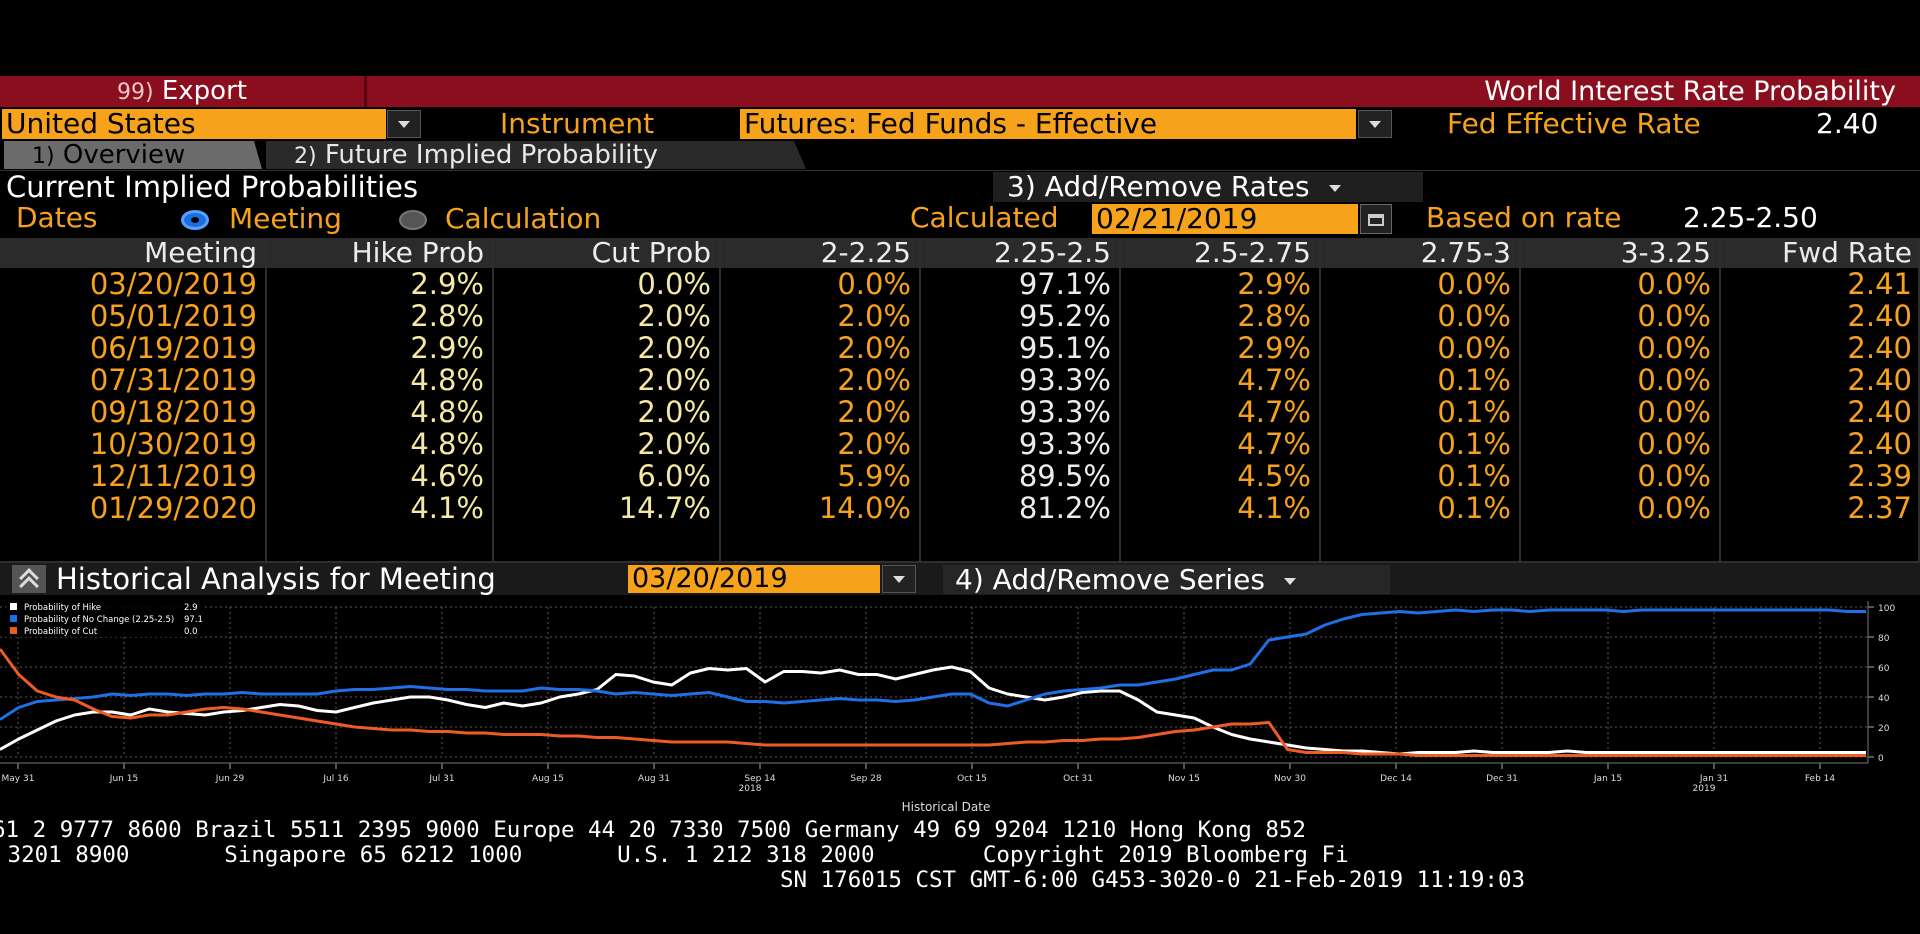  Describe the element at coordinates (1021, 186) in the screenshot. I see `add-remove-rates-number: 3)` at that location.